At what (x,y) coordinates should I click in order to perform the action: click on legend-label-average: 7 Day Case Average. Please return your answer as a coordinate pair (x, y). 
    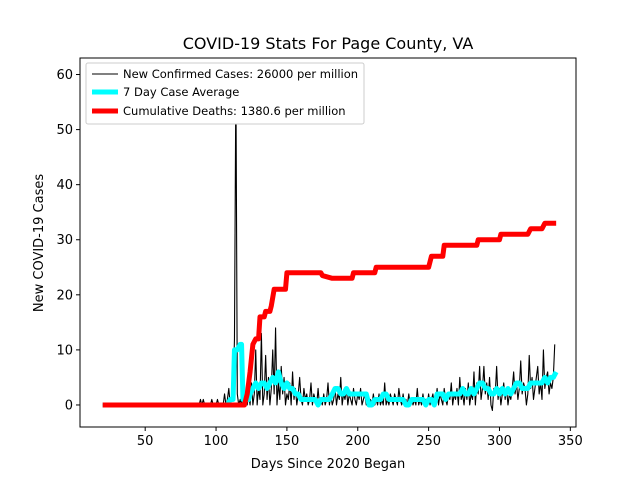
    Looking at the image, I should click on (181, 92).